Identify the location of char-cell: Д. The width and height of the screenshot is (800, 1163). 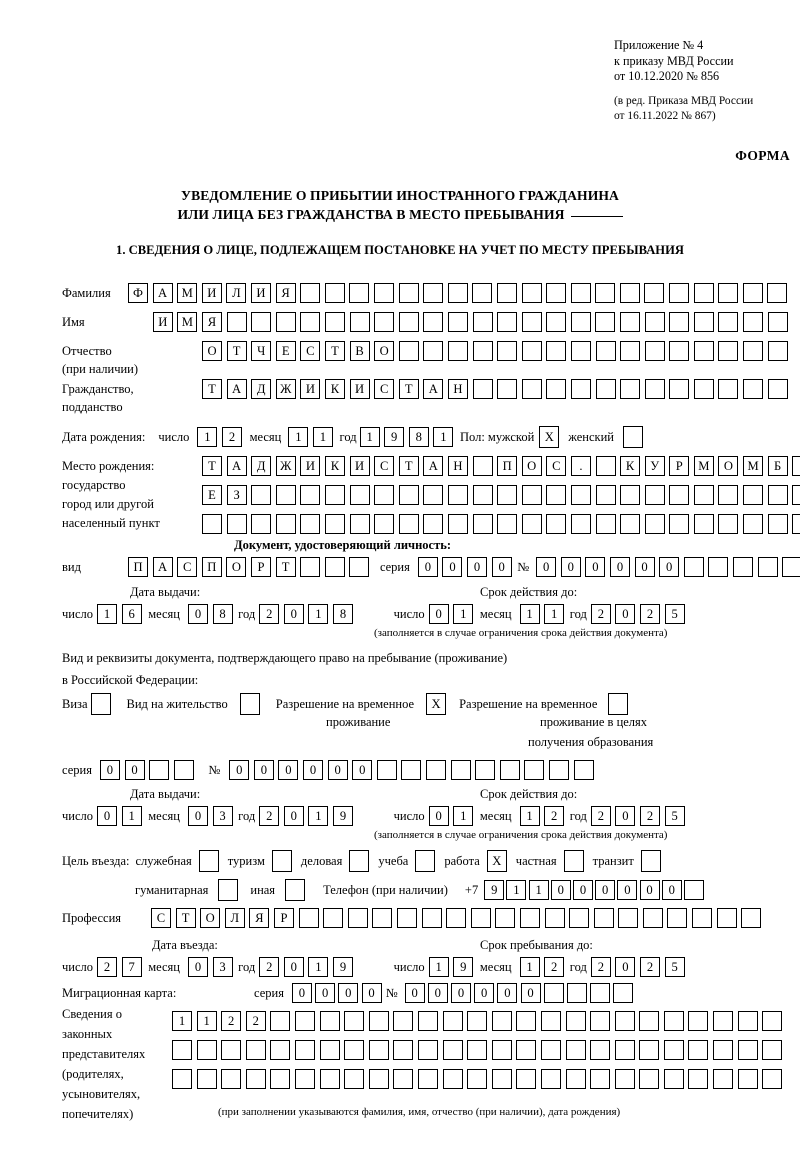
(261, 466).